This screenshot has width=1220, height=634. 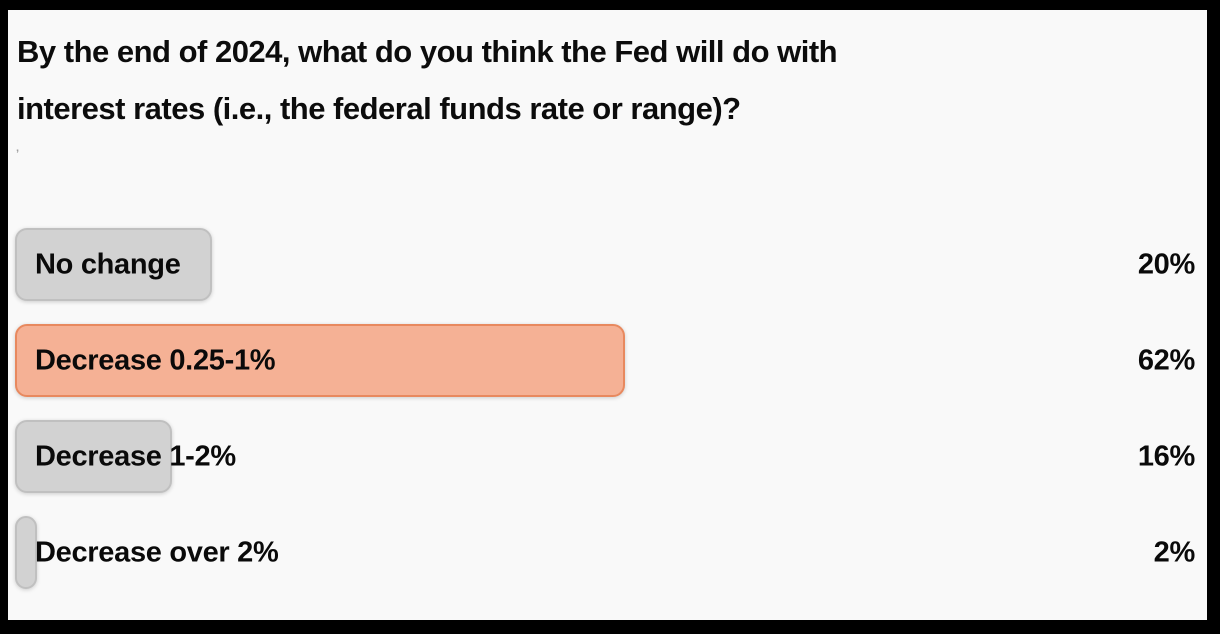 I want to click on poll-option-percentage: 20%, so click(x=1166, y=264).